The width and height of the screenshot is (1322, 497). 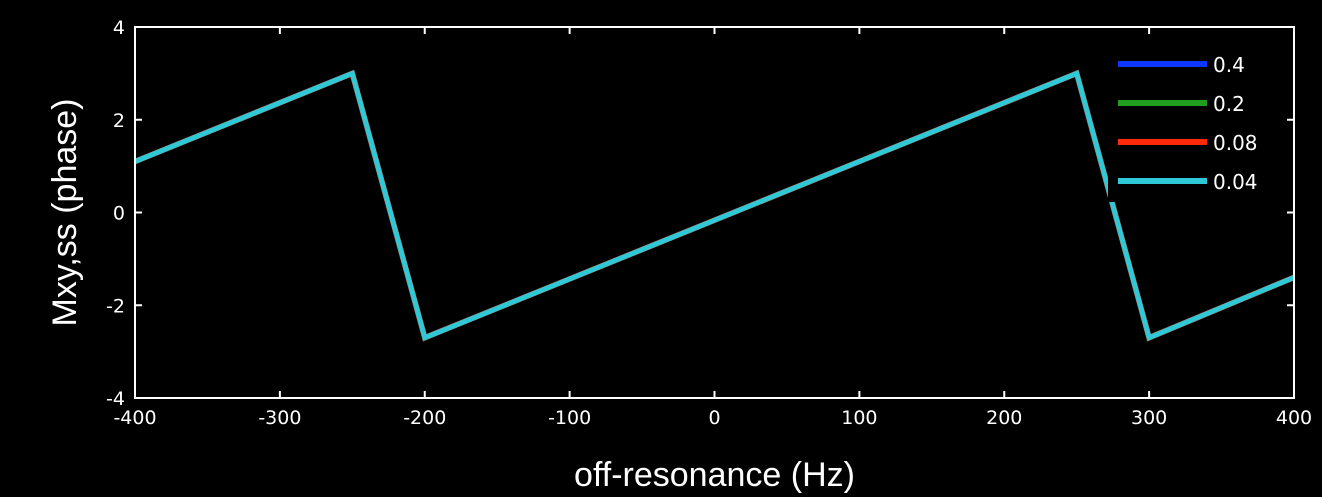 I want to click on x-tick-label: 200, so click(x=1004, y=418).